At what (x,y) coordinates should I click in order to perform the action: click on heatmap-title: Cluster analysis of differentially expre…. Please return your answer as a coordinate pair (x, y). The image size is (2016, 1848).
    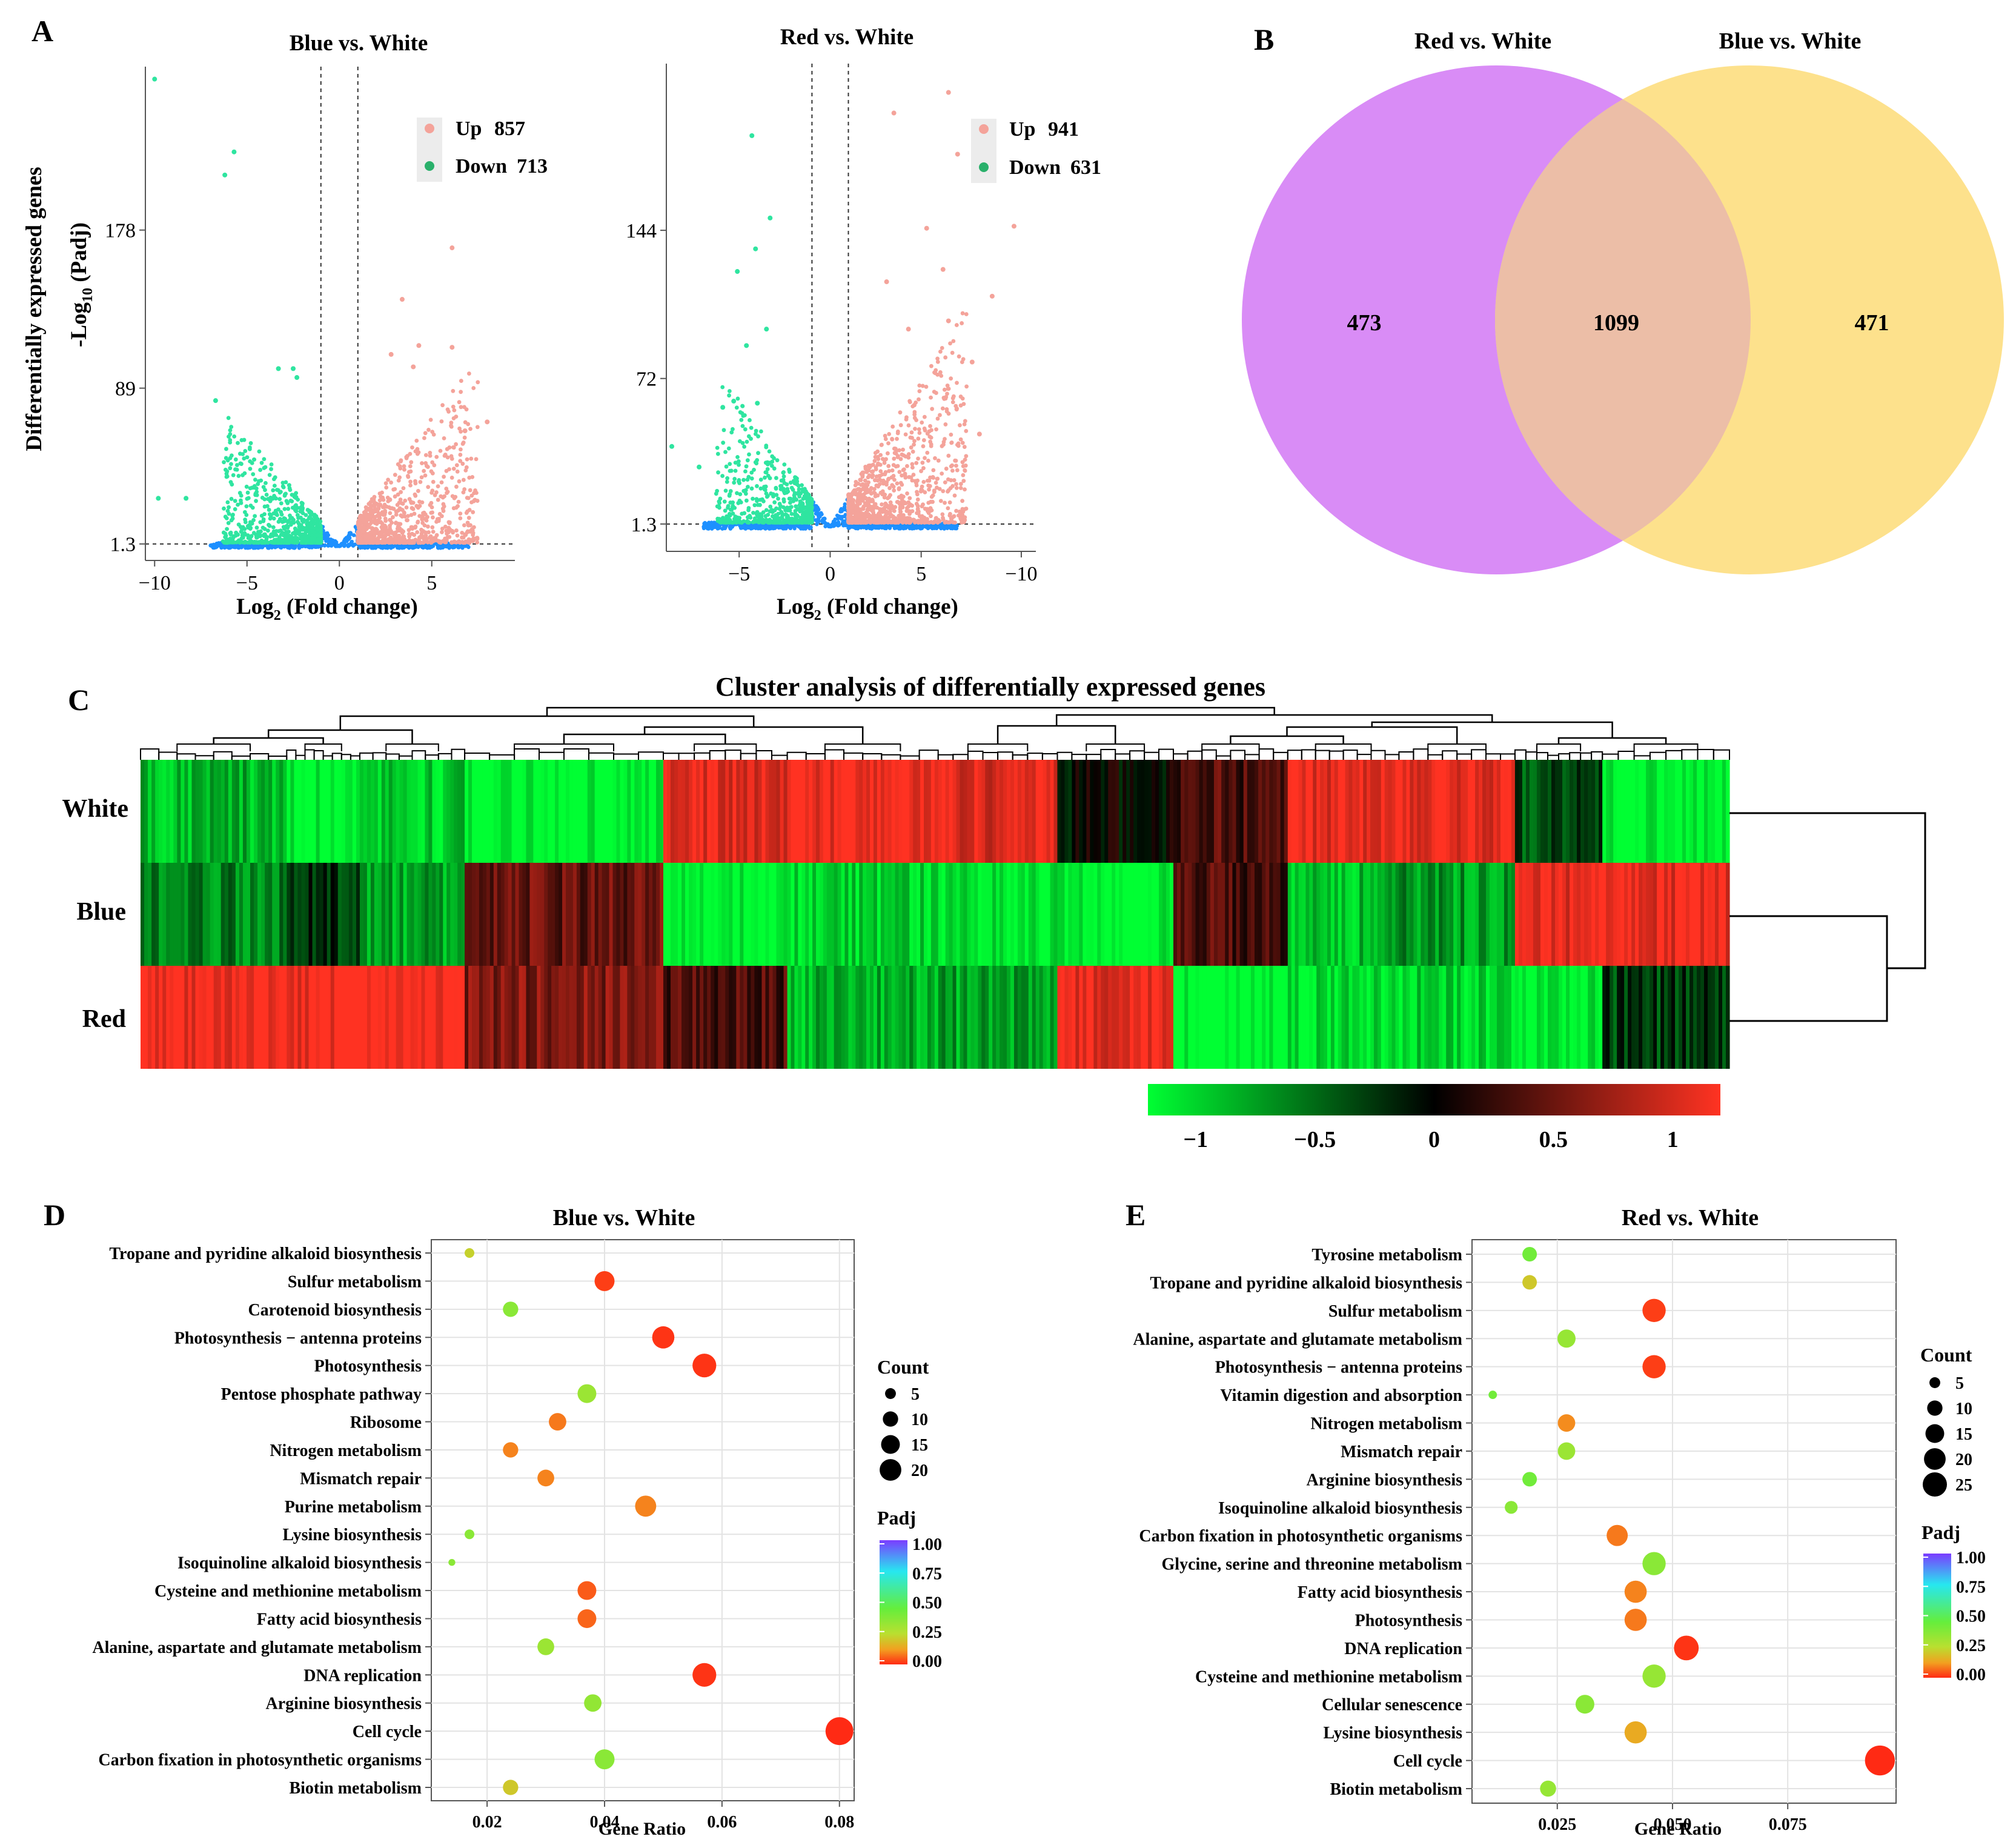
    Looking at the image, I should click on (990, 687).